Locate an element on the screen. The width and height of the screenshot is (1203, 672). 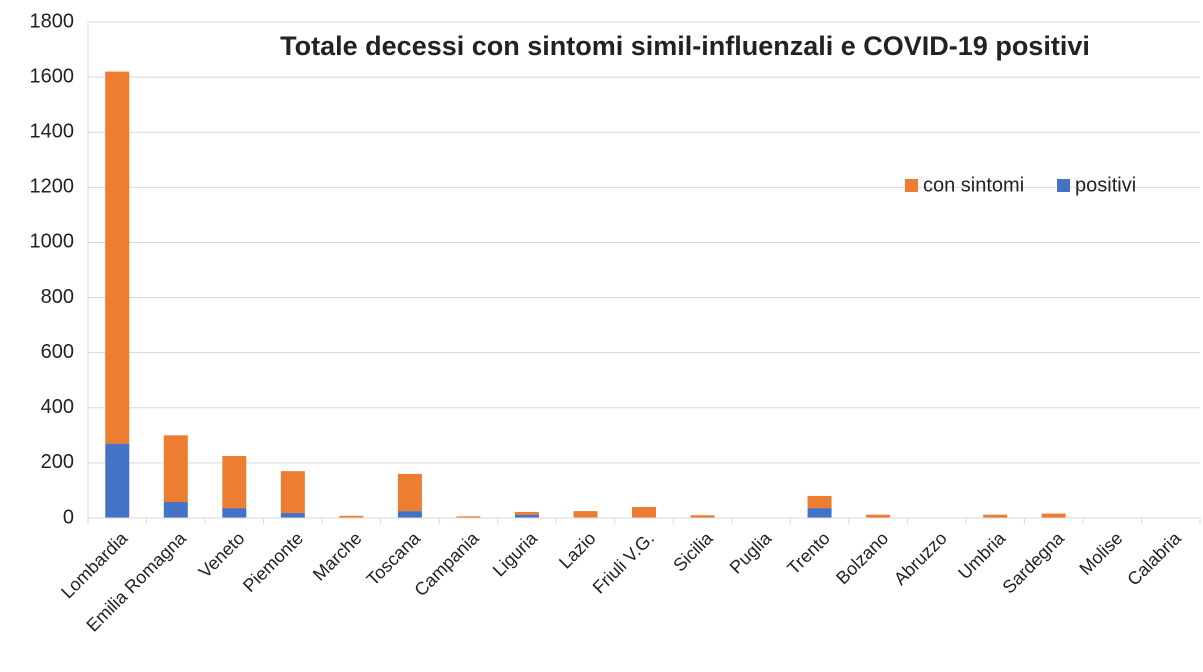
y-tick-label: 400 is located at coordinates (57, 407).